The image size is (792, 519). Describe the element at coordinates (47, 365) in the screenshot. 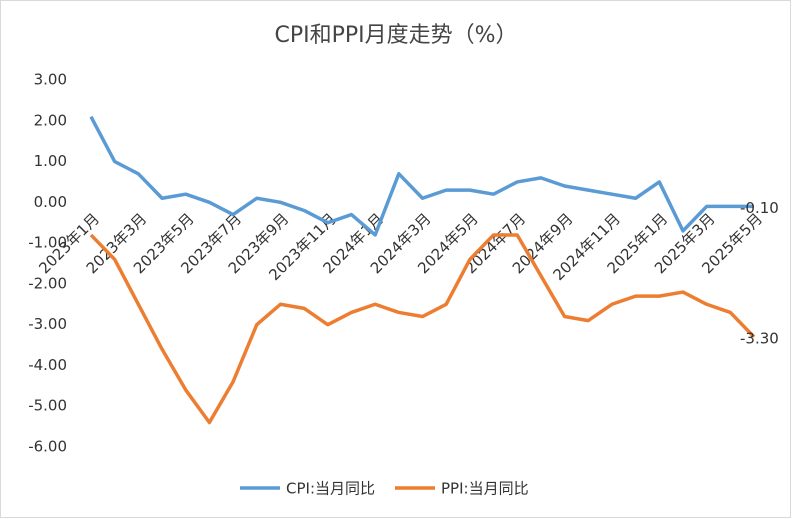

I see `y-tick-label: -4.00` at that location.